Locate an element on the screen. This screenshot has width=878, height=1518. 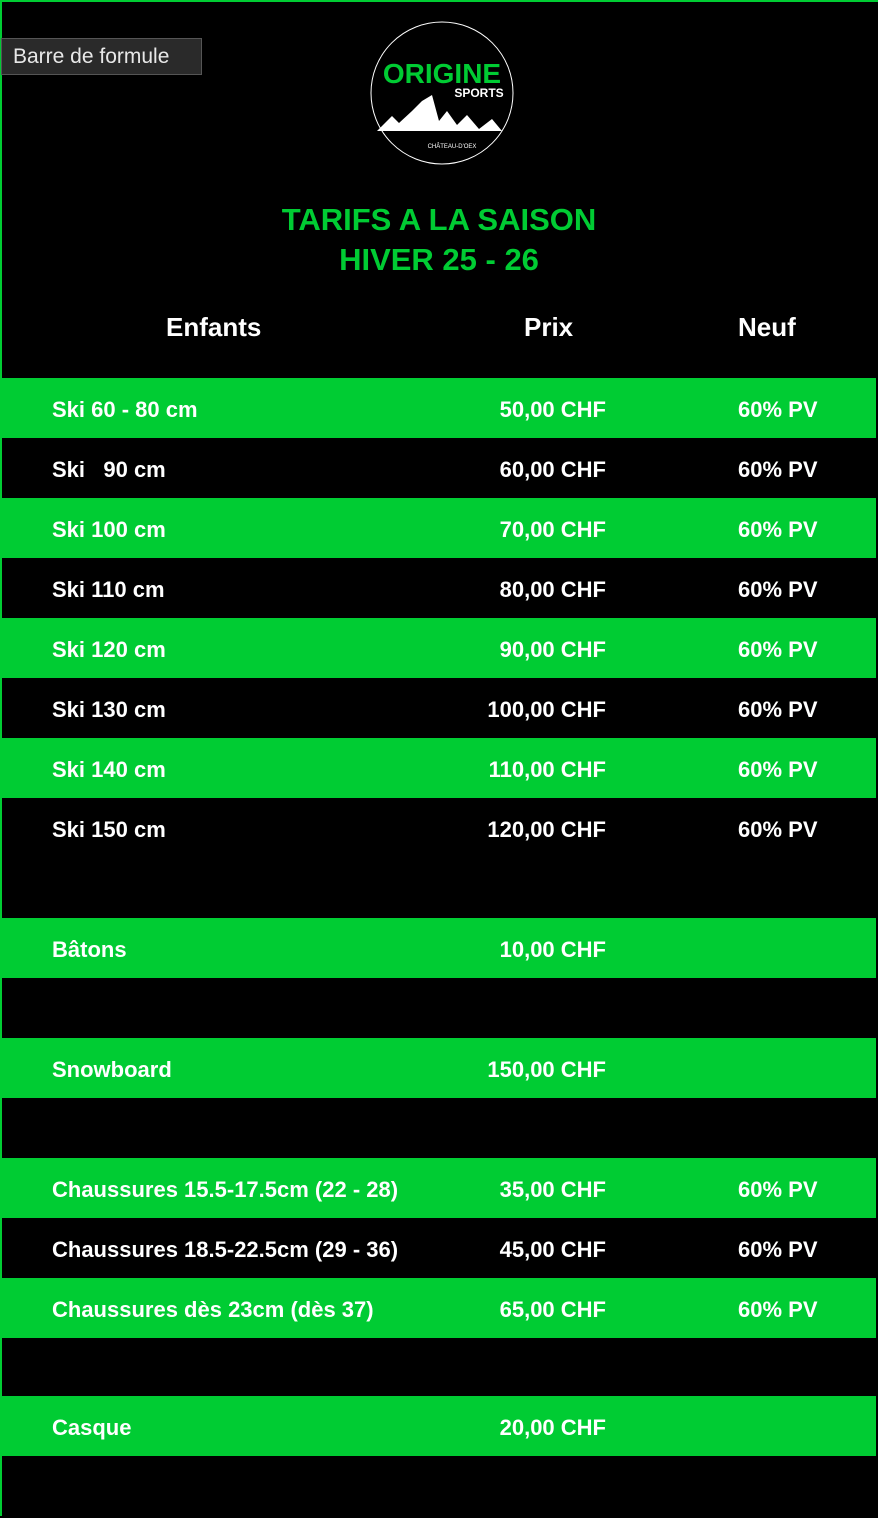
formula-bar-tooltip: Barre de formule is located at coordinates (101, 56).